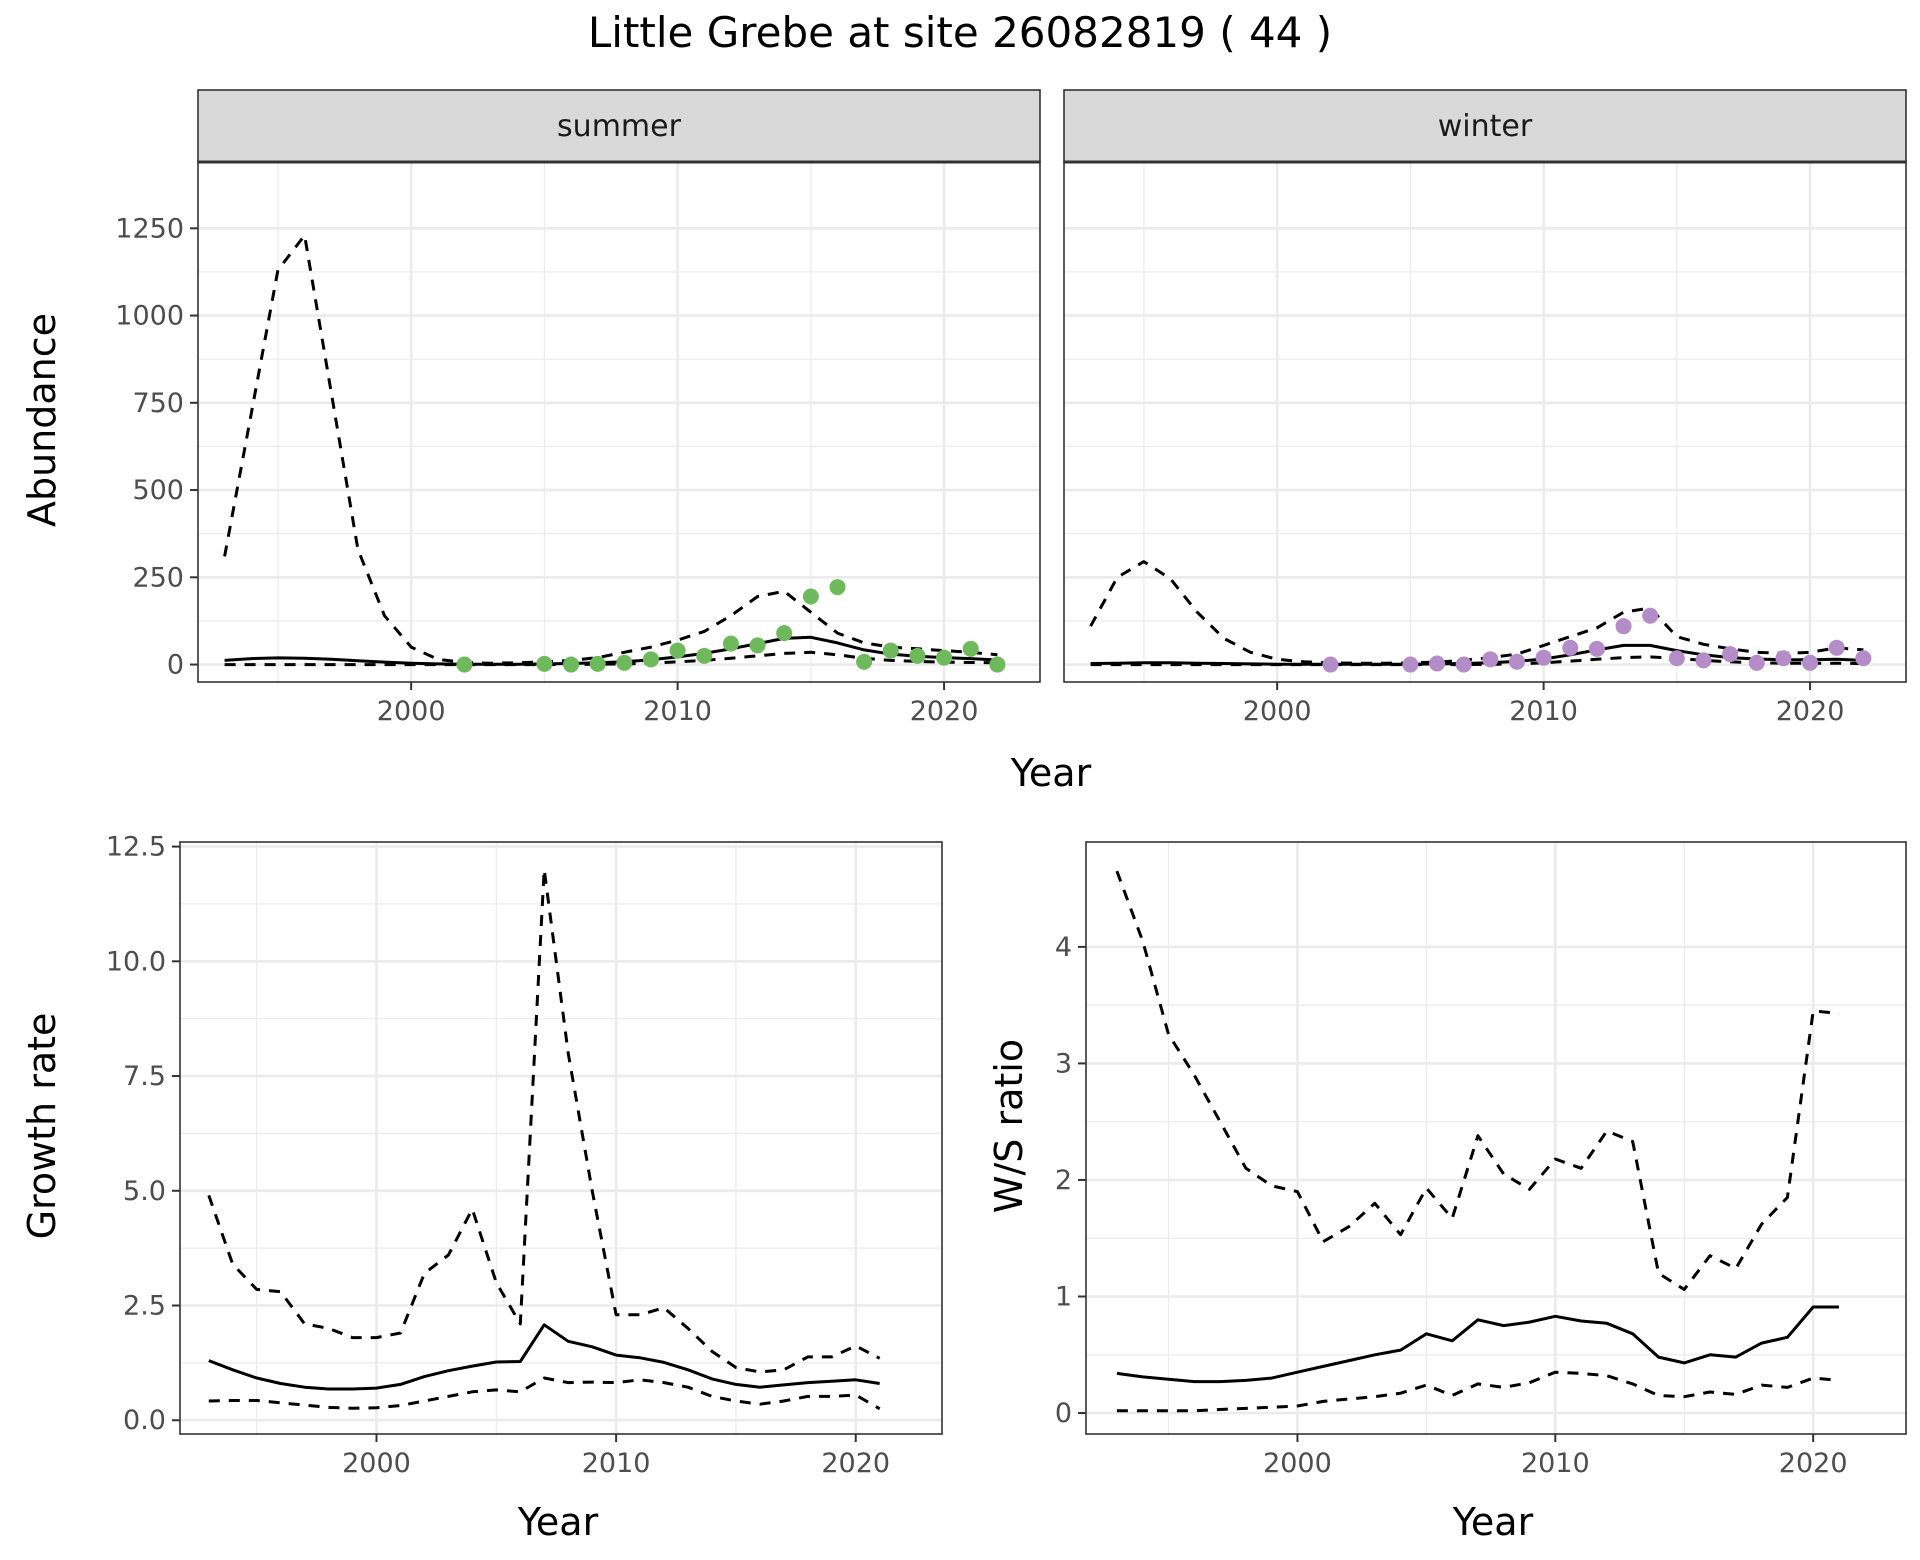 This screenshot has width=1920, height=1560. What do you see at coordinates (136, 961) in the screenshot?
I see `growth-y-tick-label: 10.0` at bounding box center [136, 961].